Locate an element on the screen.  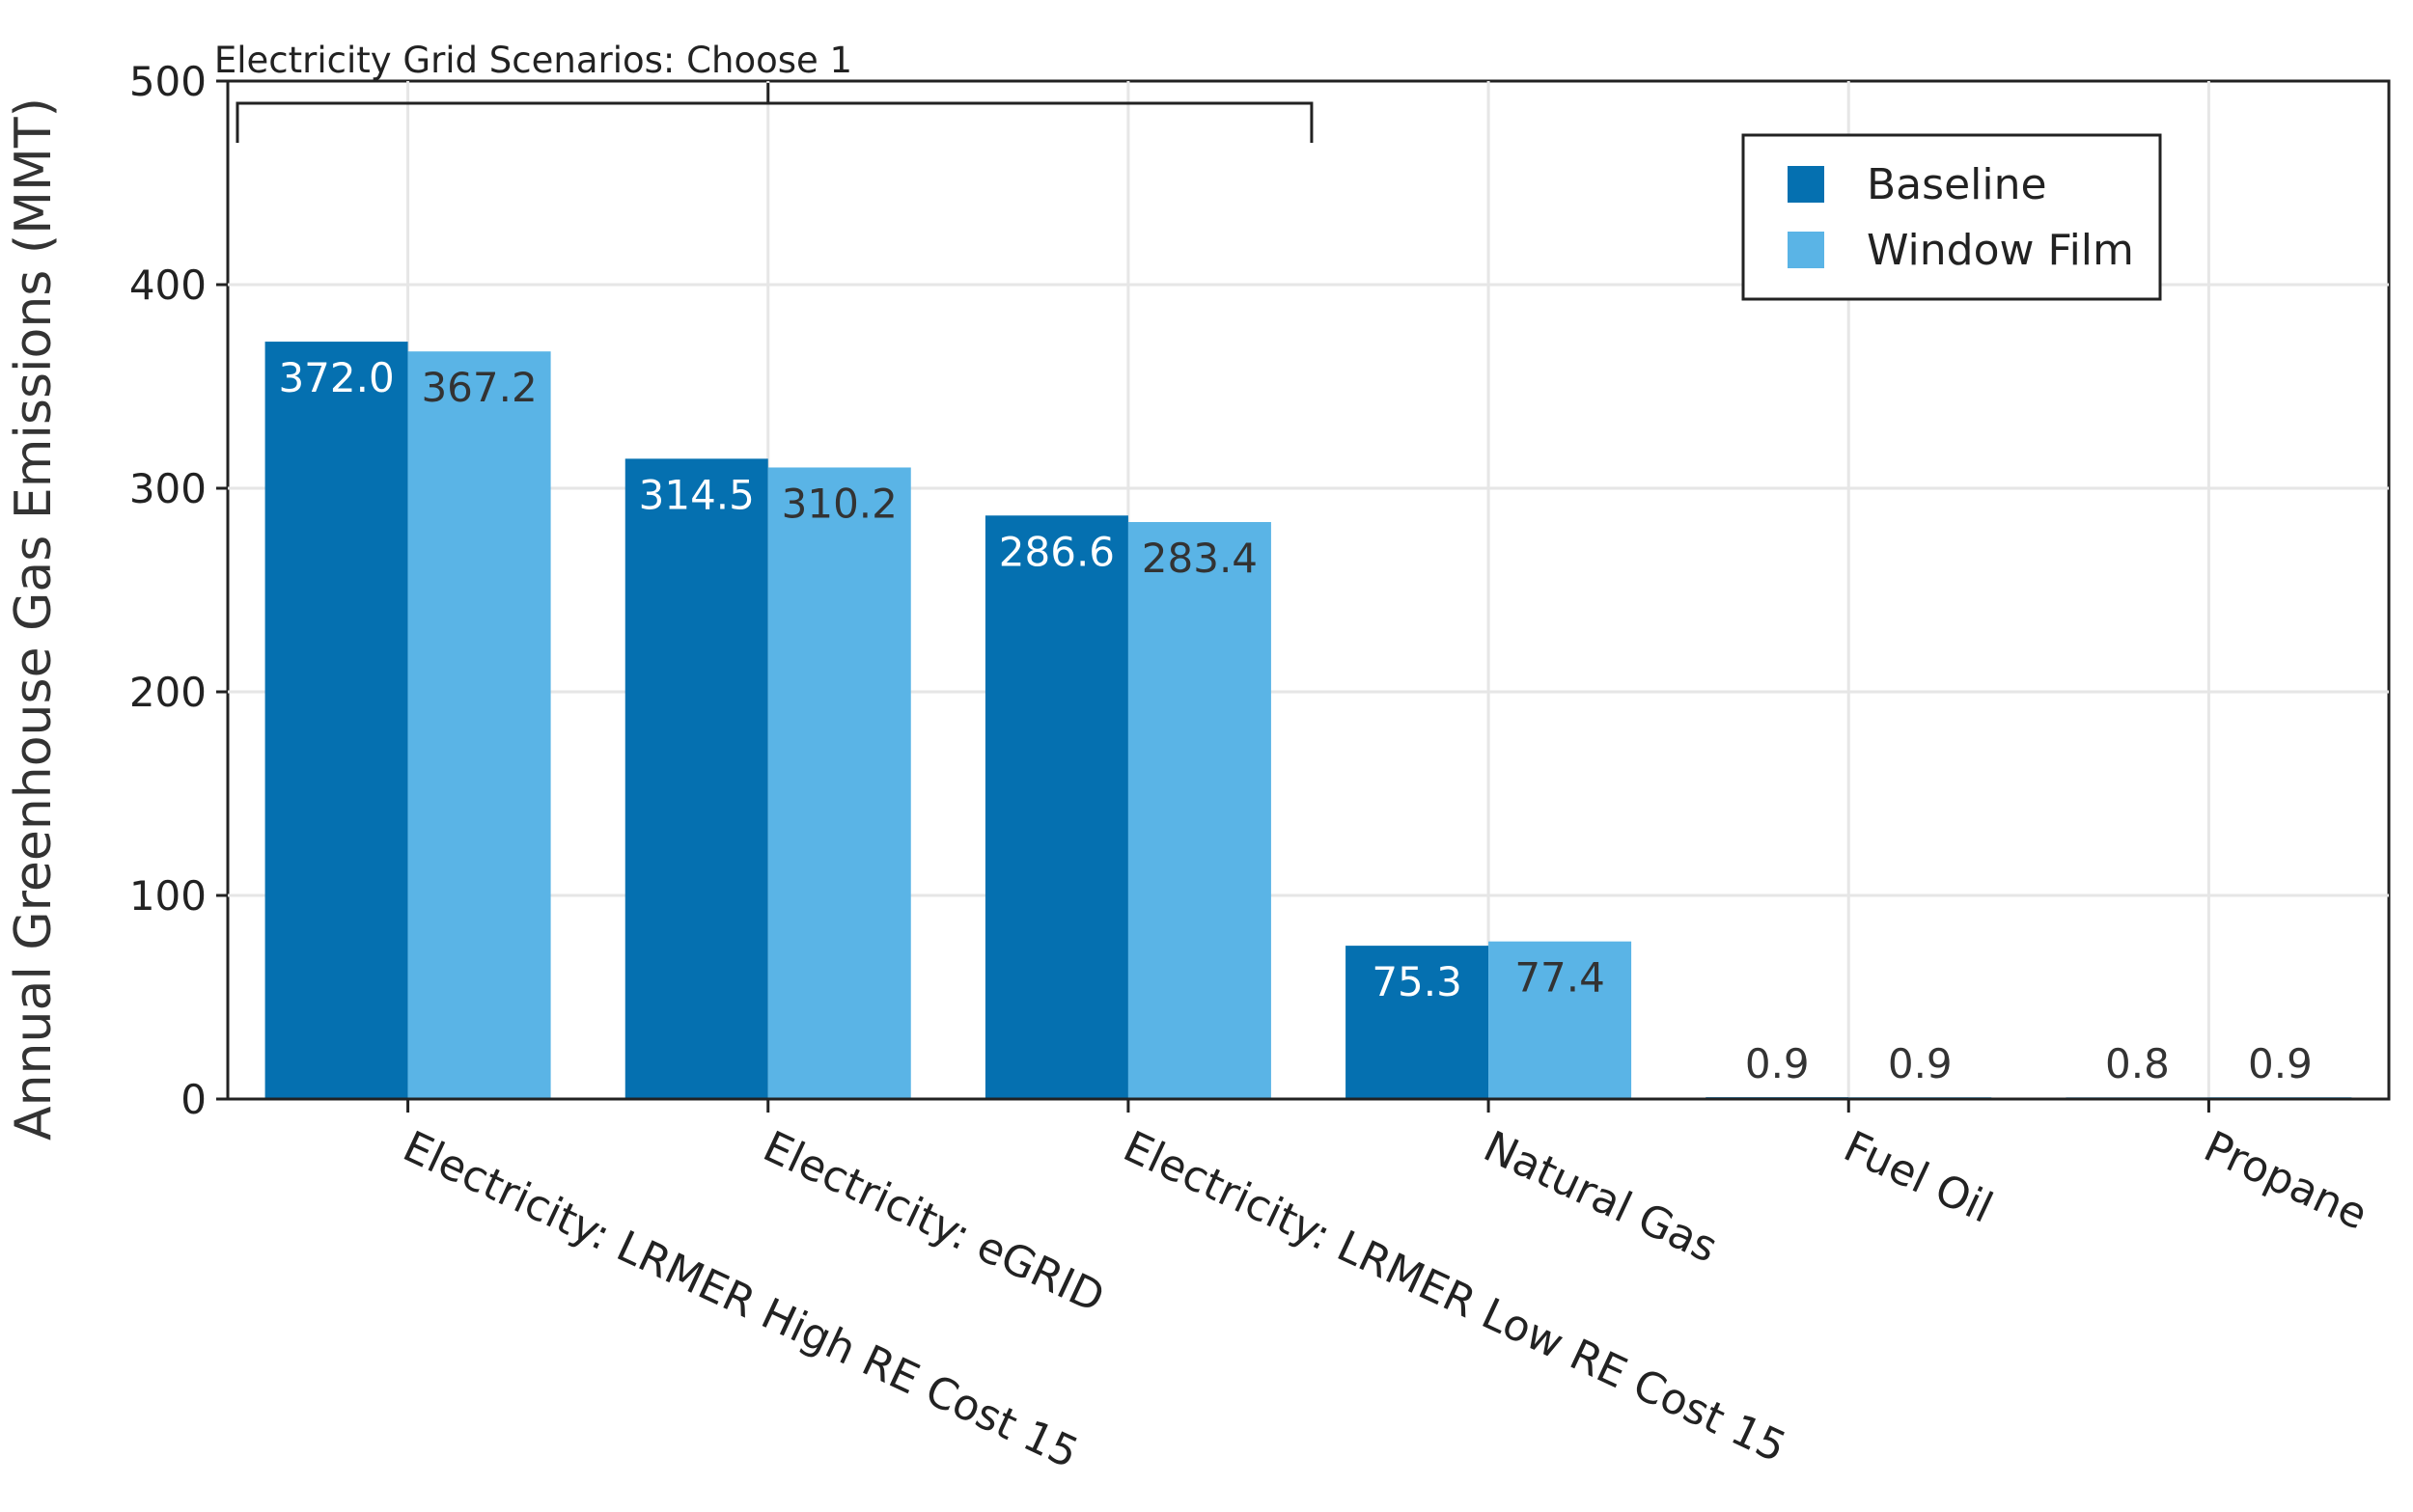
x-tick-label-electricity-egrid: Electricity: eGRID is located at coordinates (933, 1222).